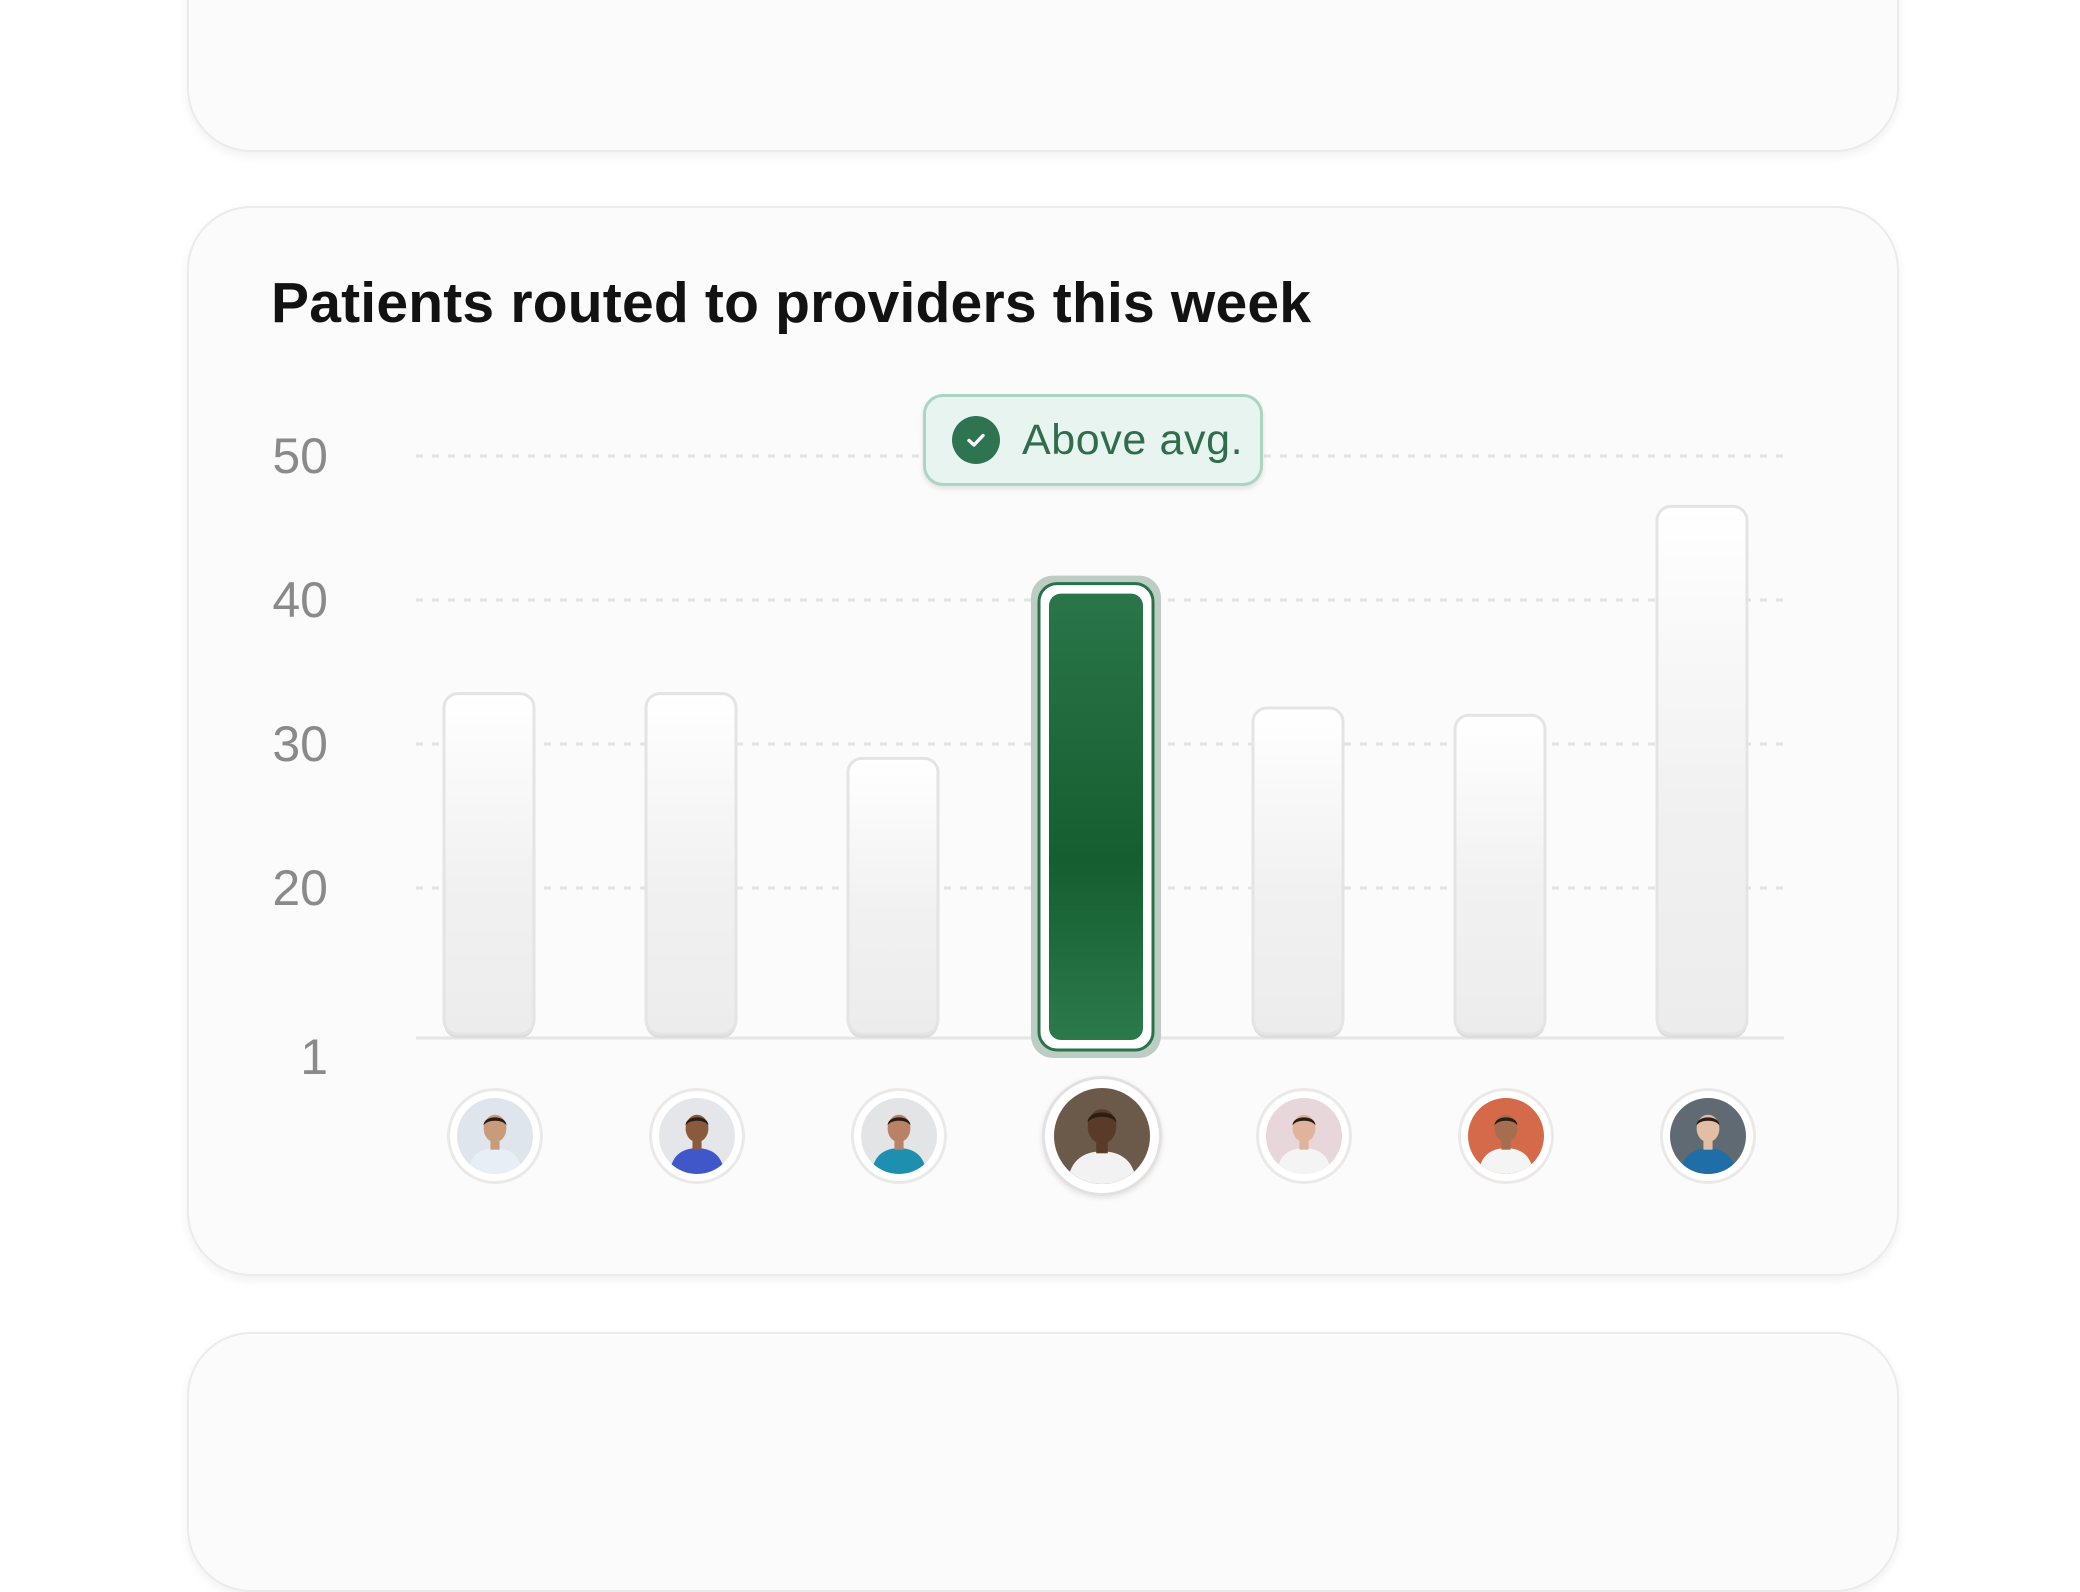 This screenshot has height=1592, width=2080. What do you see at coordinates (791, 303) in the screenshot?
I see `chart-title: Patients routed to providers this week` at bounding box center [791, 303].